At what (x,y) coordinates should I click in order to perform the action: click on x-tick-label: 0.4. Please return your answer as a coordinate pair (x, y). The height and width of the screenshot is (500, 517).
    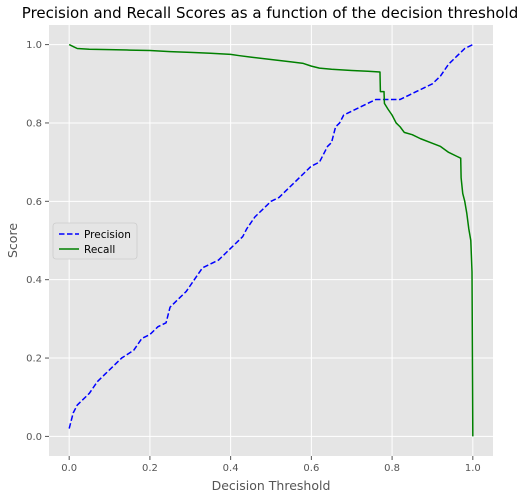
    Looking at the image, I should click on (231, 468).